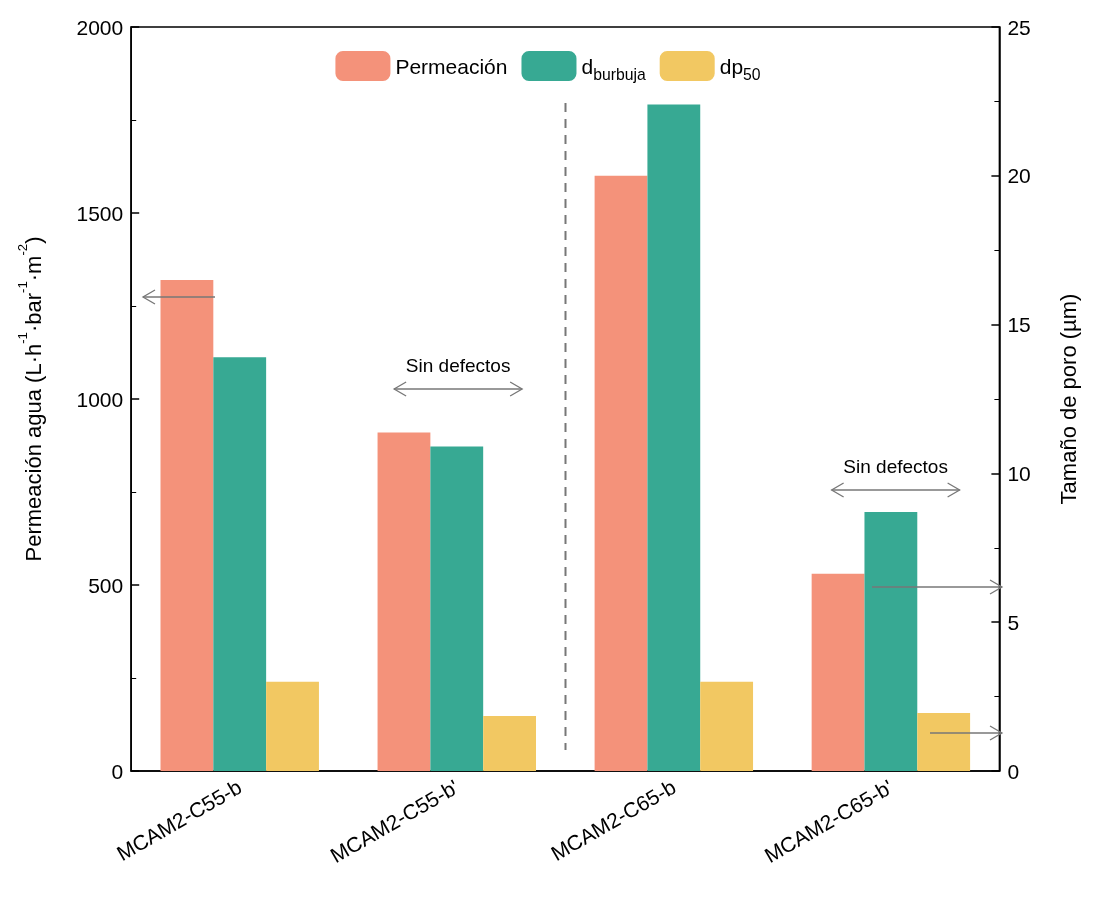  Describe the element at coordinates (106, 585) in the screenshot. I see `y-tick-label: 500` at that location.